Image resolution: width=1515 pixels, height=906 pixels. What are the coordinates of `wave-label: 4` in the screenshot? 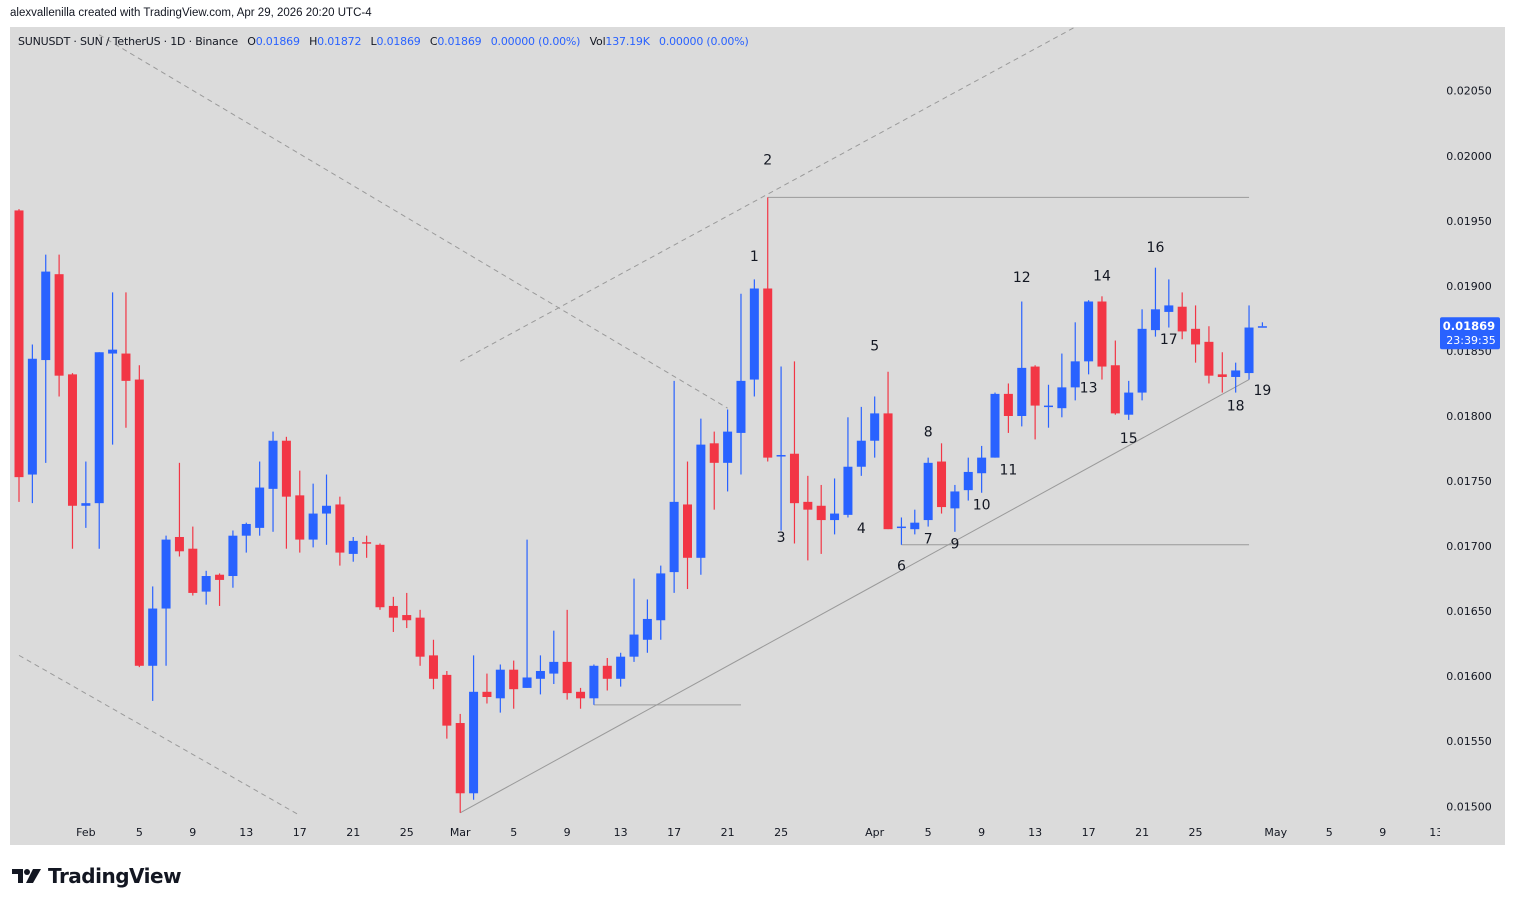 It's located at (861, 529).